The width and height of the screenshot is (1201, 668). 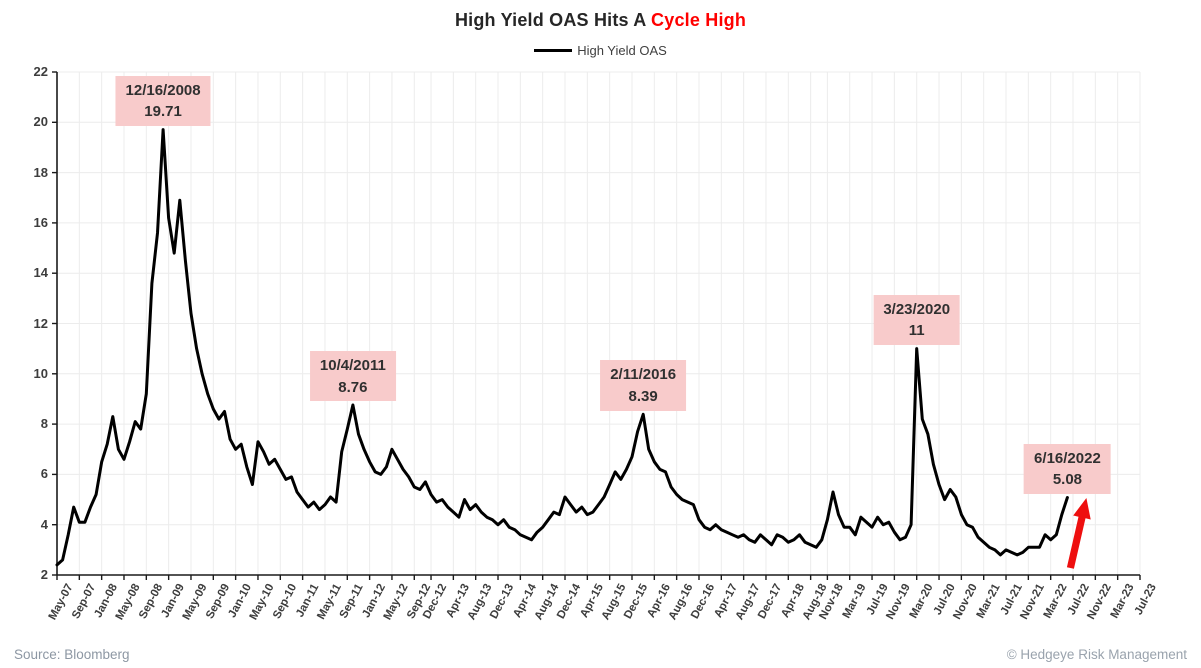 I want to click on up-arrow-icon, so click(x=1078, y=533).